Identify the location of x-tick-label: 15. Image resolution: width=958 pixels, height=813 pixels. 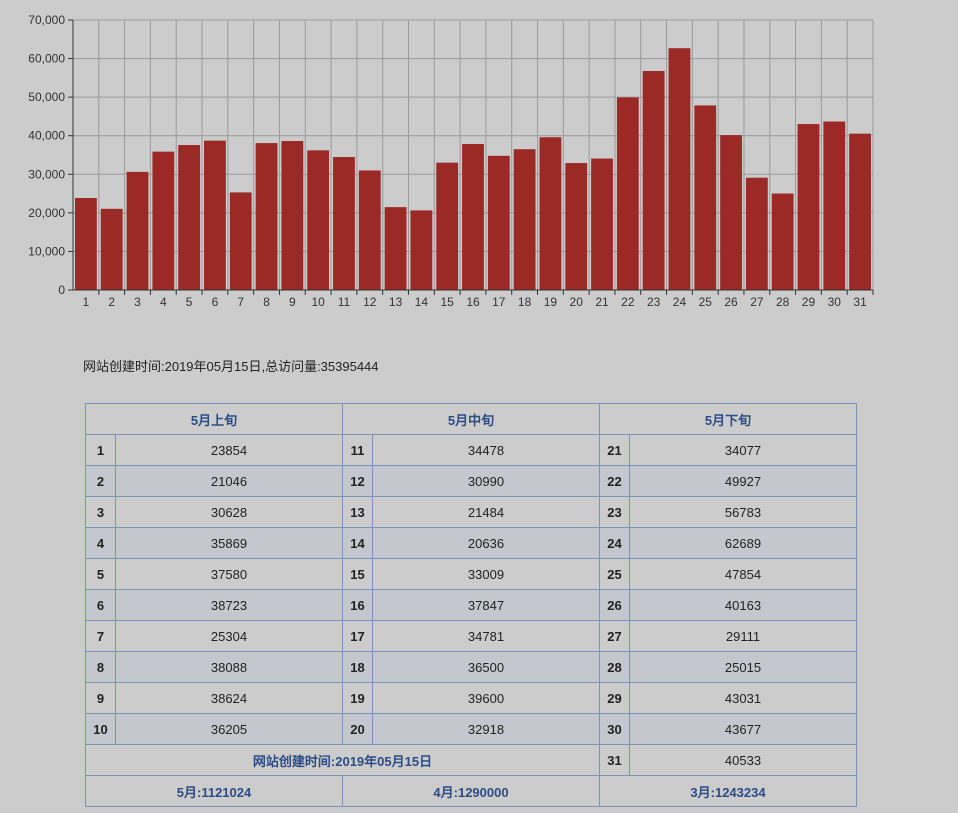
(448, 302).